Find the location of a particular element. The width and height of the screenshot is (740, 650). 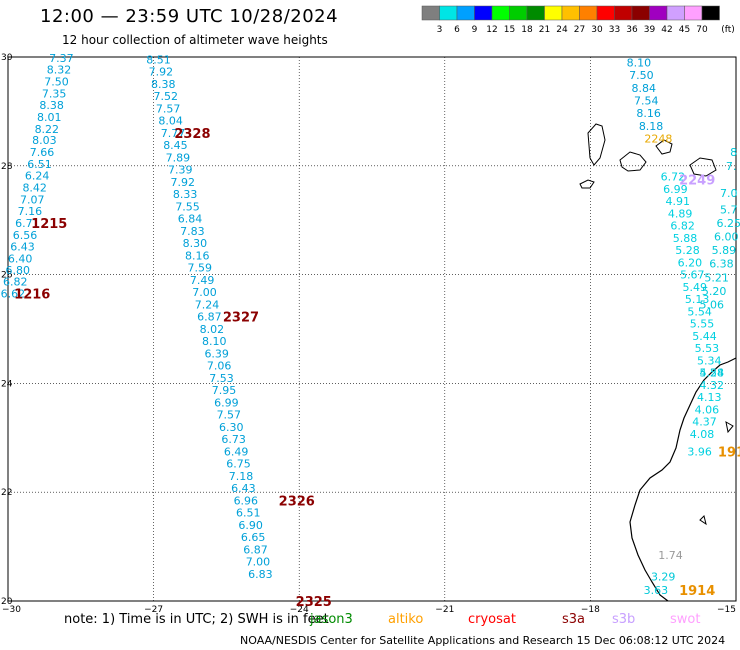

legend-bin-label: 15 is located at coordinates (509, 30).